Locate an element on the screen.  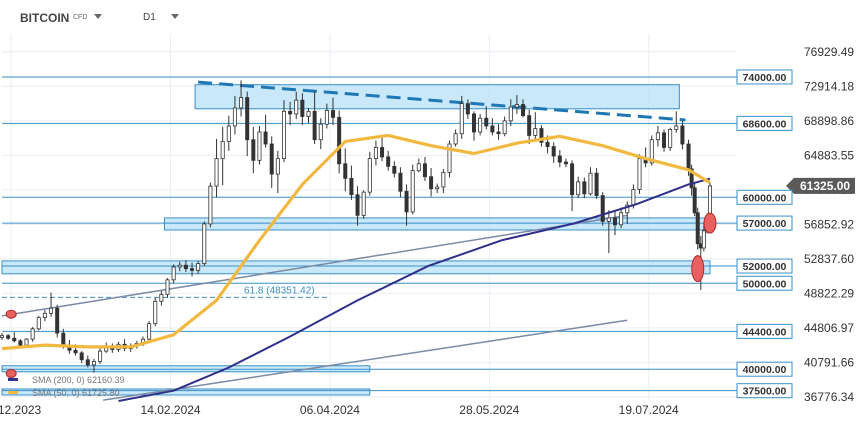
highlight-marker is located at coordinates (698, 269).